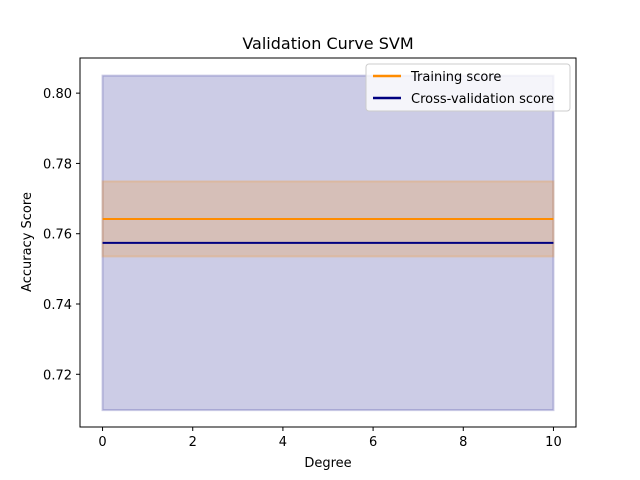 The width and height of the screenshot is (640, 480). I want to click on x-tick-label: 6, so click(373, 442).